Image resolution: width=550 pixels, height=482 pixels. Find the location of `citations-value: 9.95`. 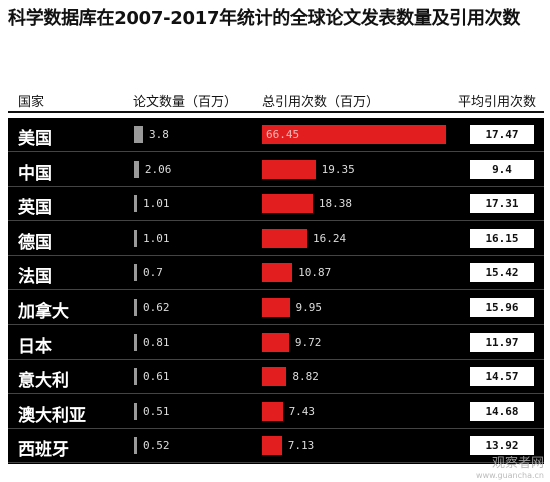

citations-value: 9.95 is located at coordinates (309, 307).